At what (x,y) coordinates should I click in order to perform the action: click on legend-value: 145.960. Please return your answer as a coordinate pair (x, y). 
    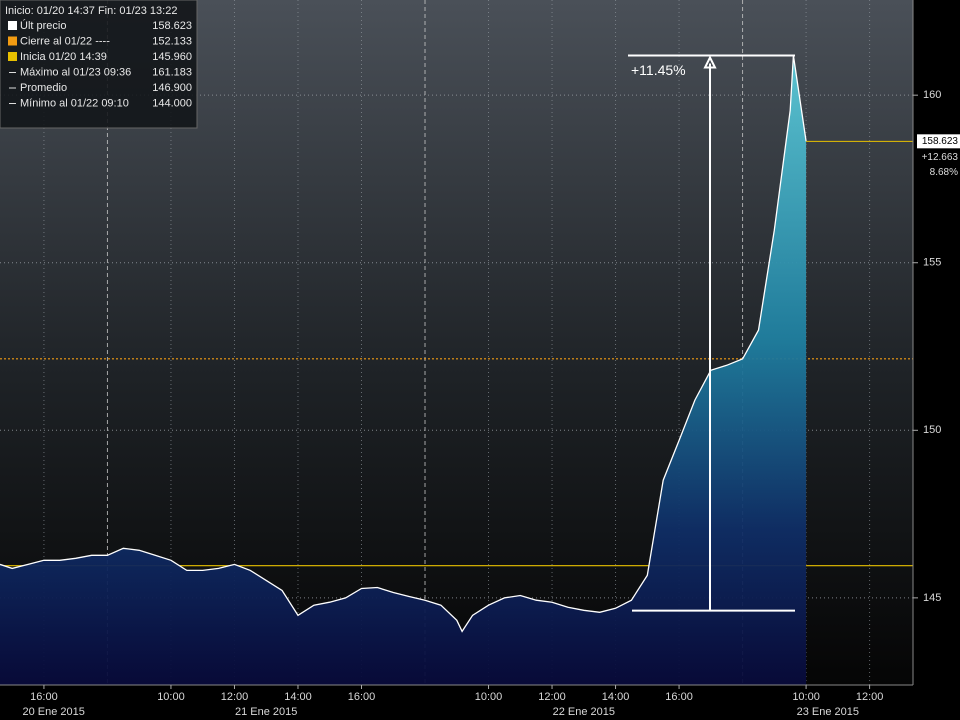
    Looking at the image, I should click on (172, 57).